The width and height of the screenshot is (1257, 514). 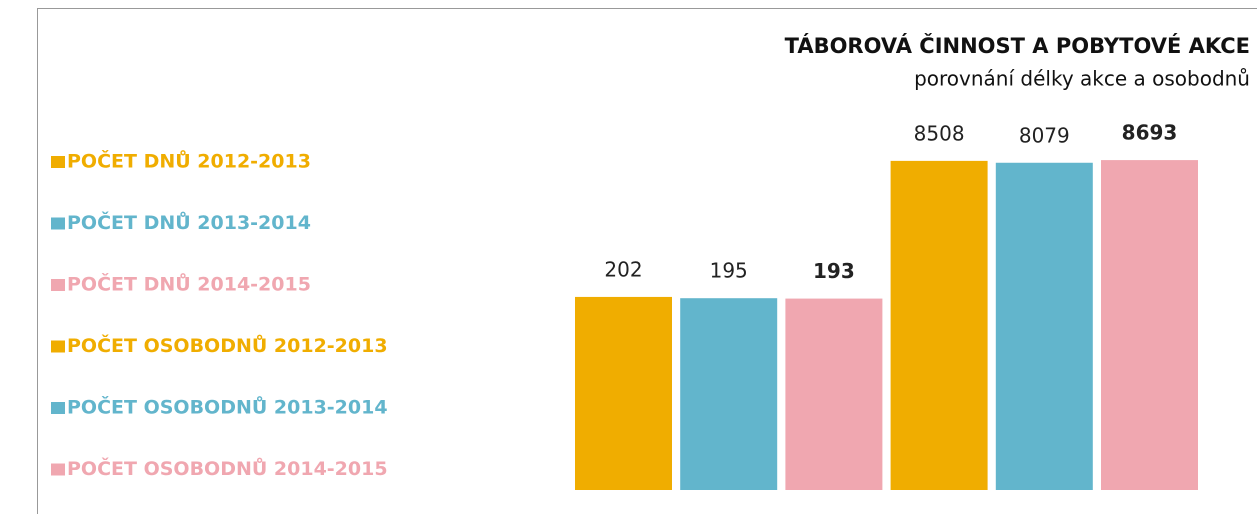 What do you see at coordinates (1017, 45) in the screenshot?
I see `chart-title: TÁBOROVÁ ČINNOST A POBYTOVÉ AKCE` at bounding box center [1017, 45].